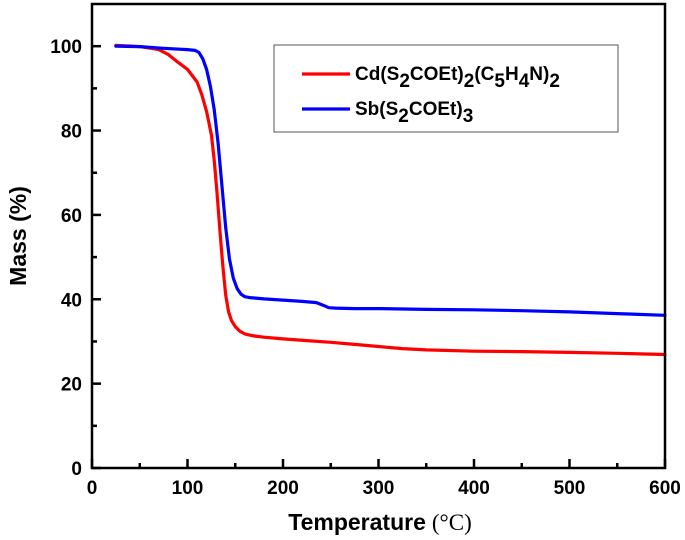  I want to click on x-tick-label: 200, so click(283, 488).